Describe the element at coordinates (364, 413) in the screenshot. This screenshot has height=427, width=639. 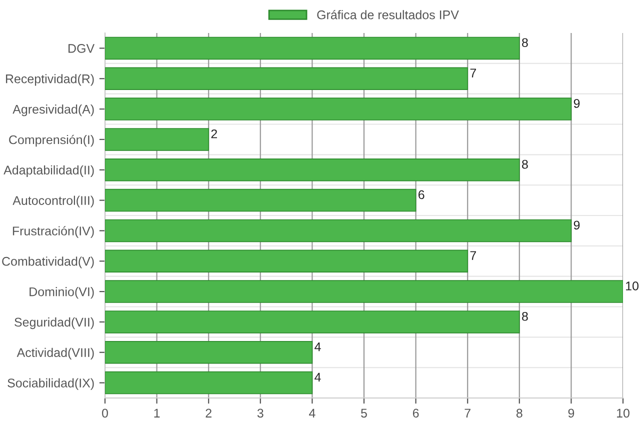
I see `x-tick-label: 5` at that location.